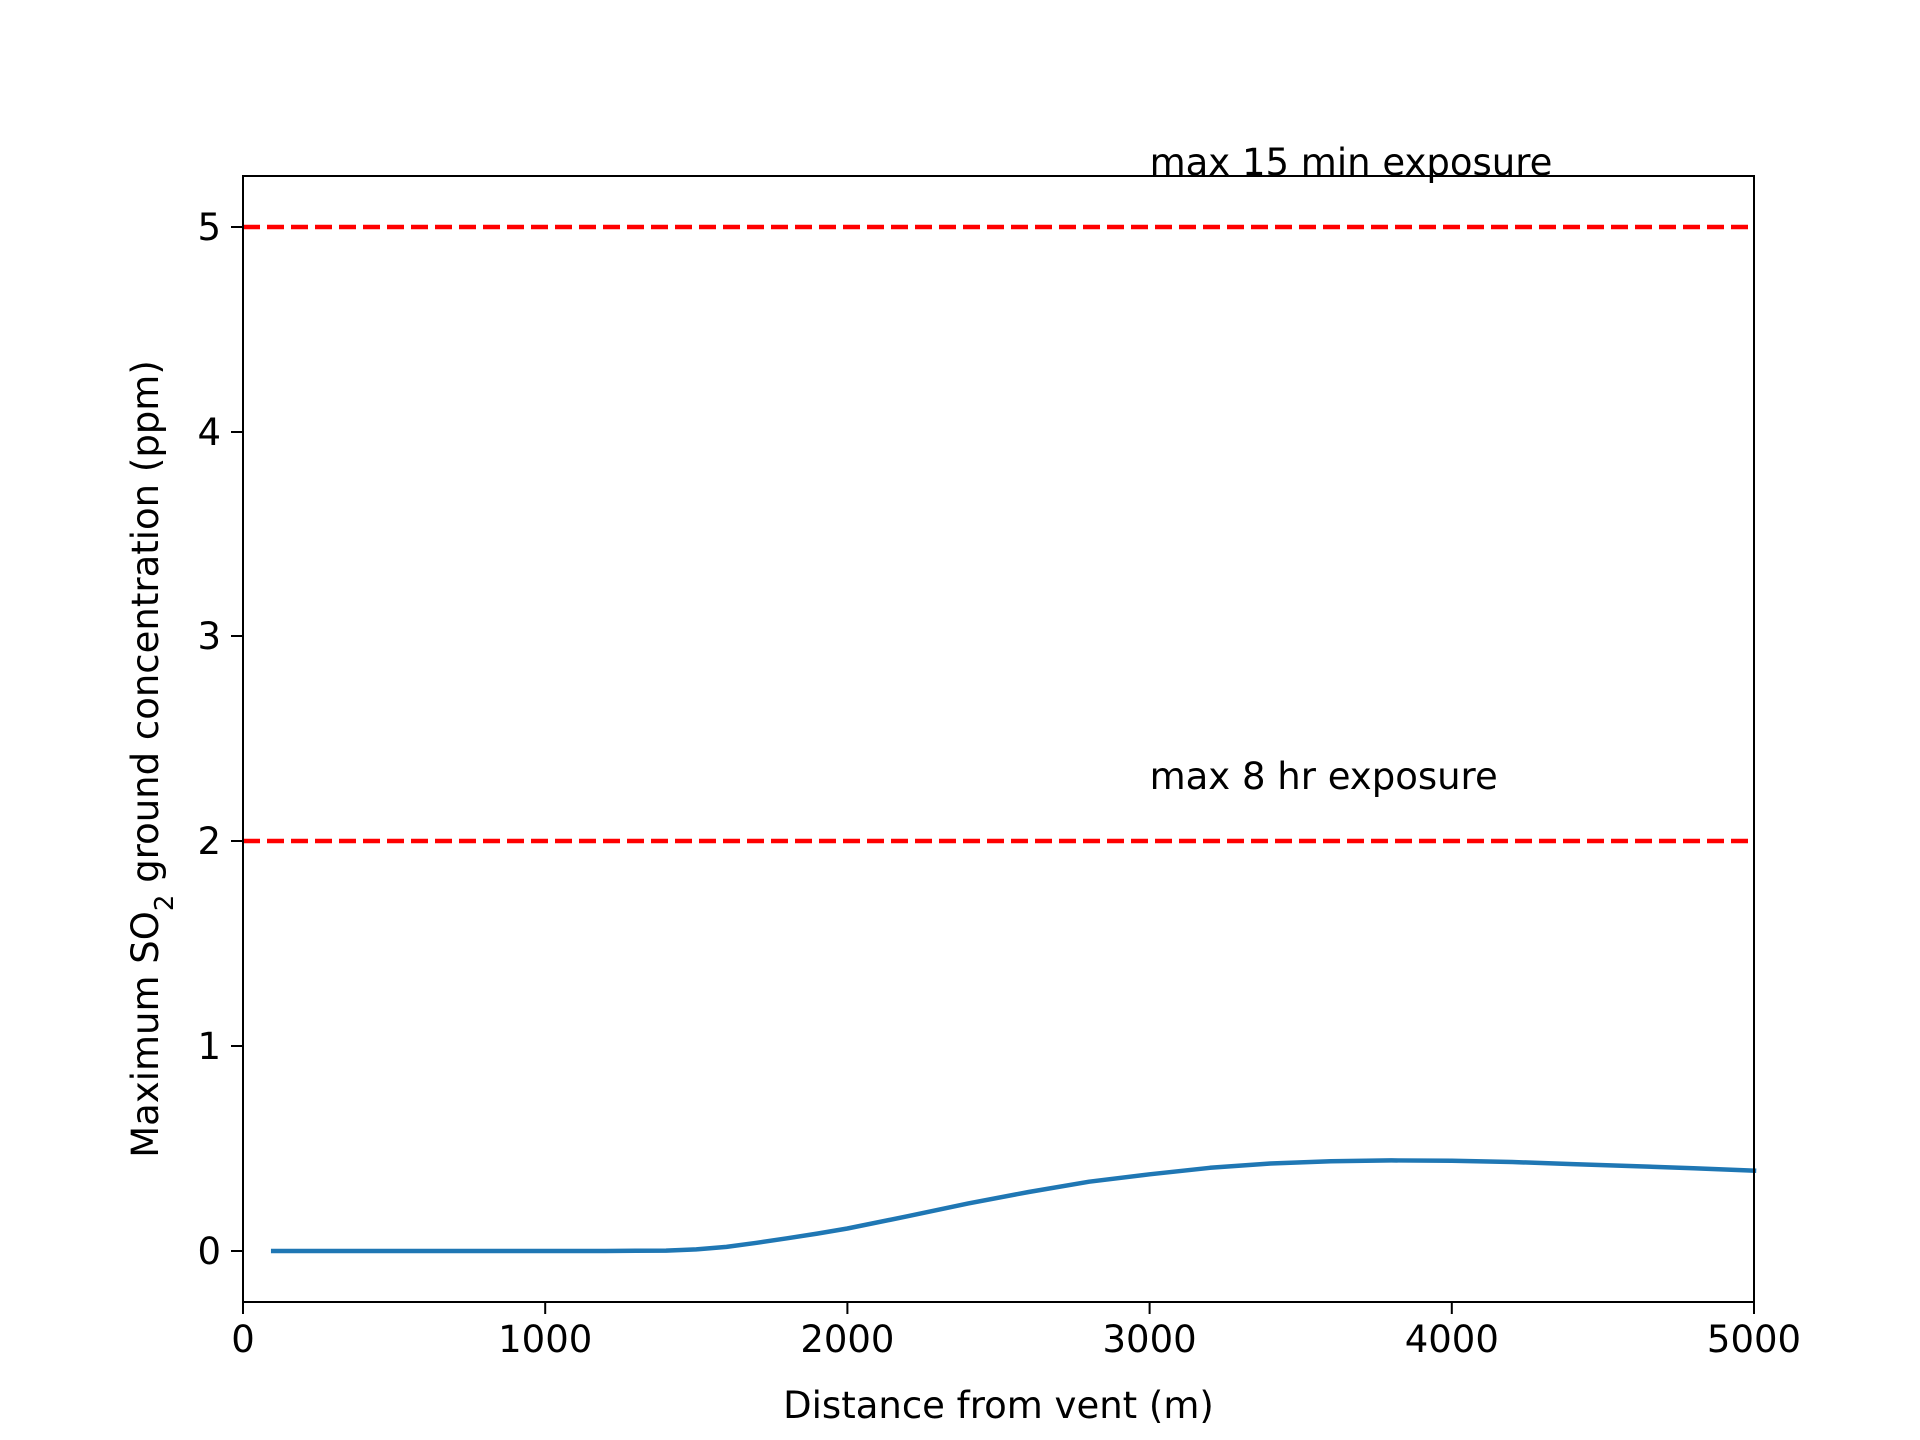 The width and height of the screenshot is (1920, 1440). What do you see at coordinates (209, 636) in the screenshot?
I see `y-tick-label-3: 3` at bounding box center [209, 636].